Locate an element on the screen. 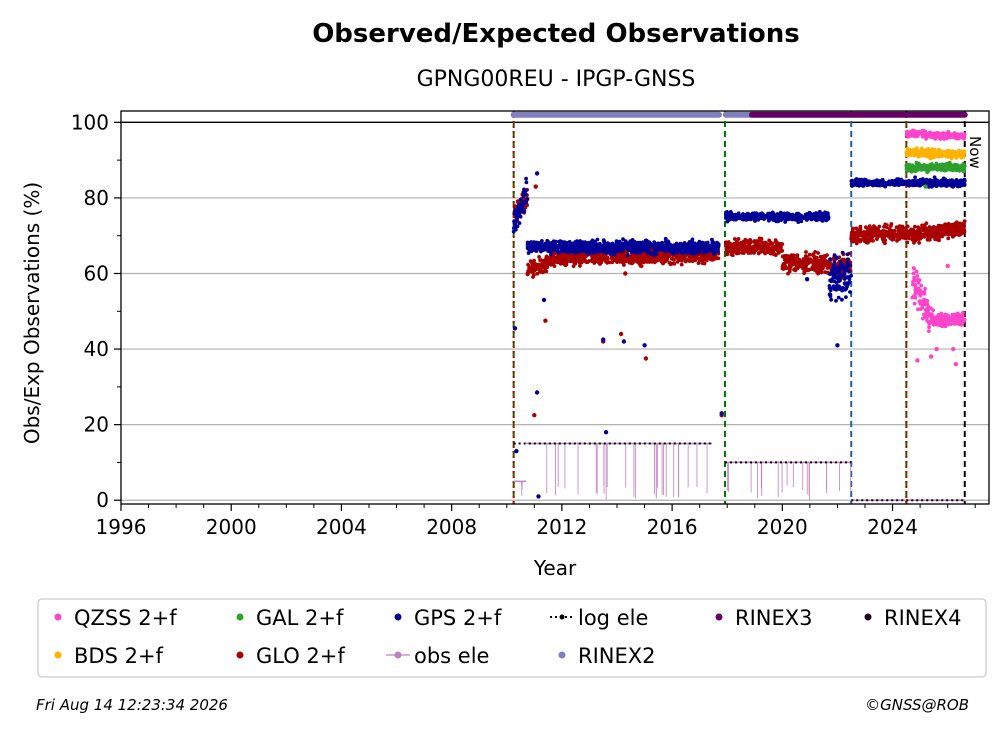  elevation-lines is located at coordinates (739, 472).